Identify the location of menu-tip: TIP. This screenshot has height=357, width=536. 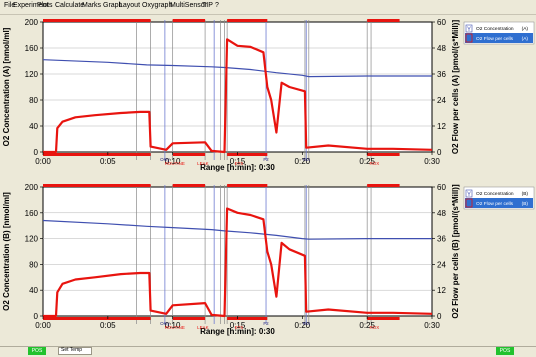
(207, 5).